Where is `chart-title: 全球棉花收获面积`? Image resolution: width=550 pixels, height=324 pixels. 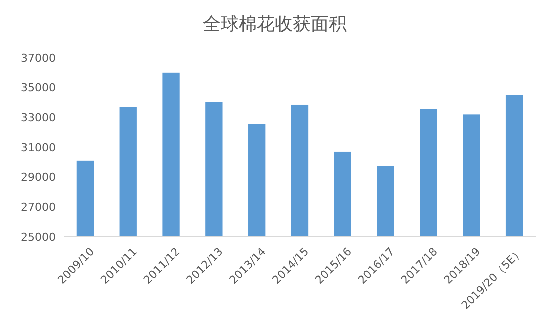
chart-title: 全球棉花收获面积 is located at coordinates (275, 24).